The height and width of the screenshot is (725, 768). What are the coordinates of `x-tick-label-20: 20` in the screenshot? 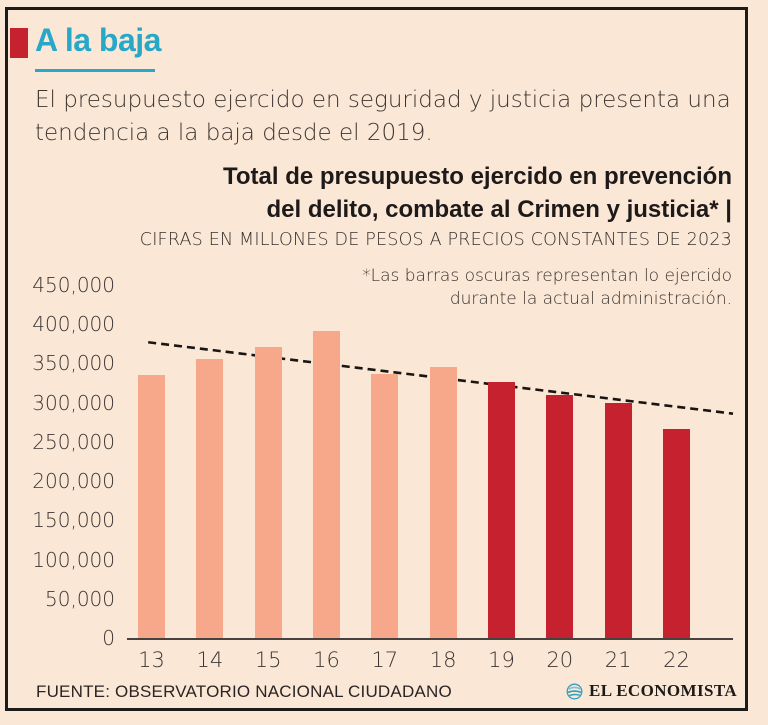 It's located at (560, 660).